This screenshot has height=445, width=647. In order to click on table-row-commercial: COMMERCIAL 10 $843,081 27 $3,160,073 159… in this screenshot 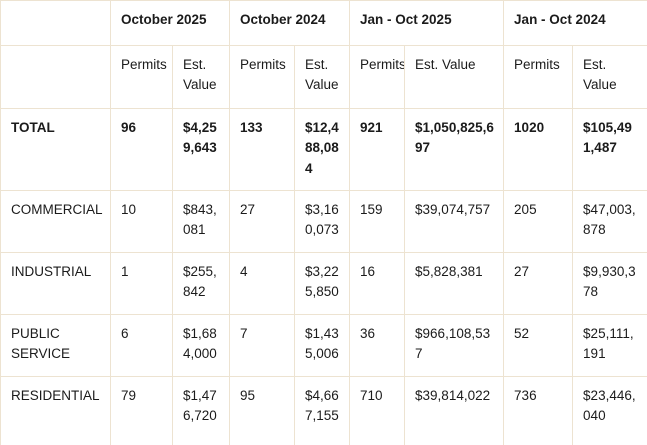, I will do `click(323, 221)`.